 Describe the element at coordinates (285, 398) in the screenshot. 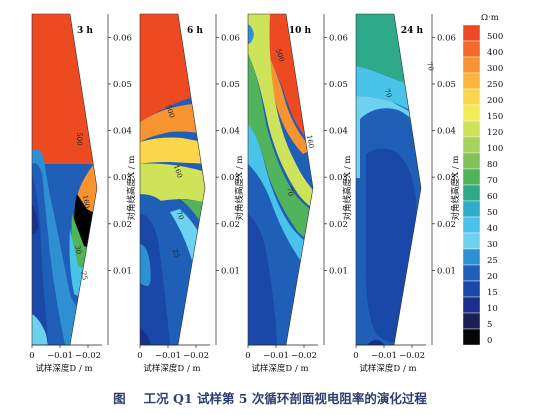

I see `figure-caption-text: 工况 Q1 试样第 5 次循环剖面视电阻率的演化过程` at that location.